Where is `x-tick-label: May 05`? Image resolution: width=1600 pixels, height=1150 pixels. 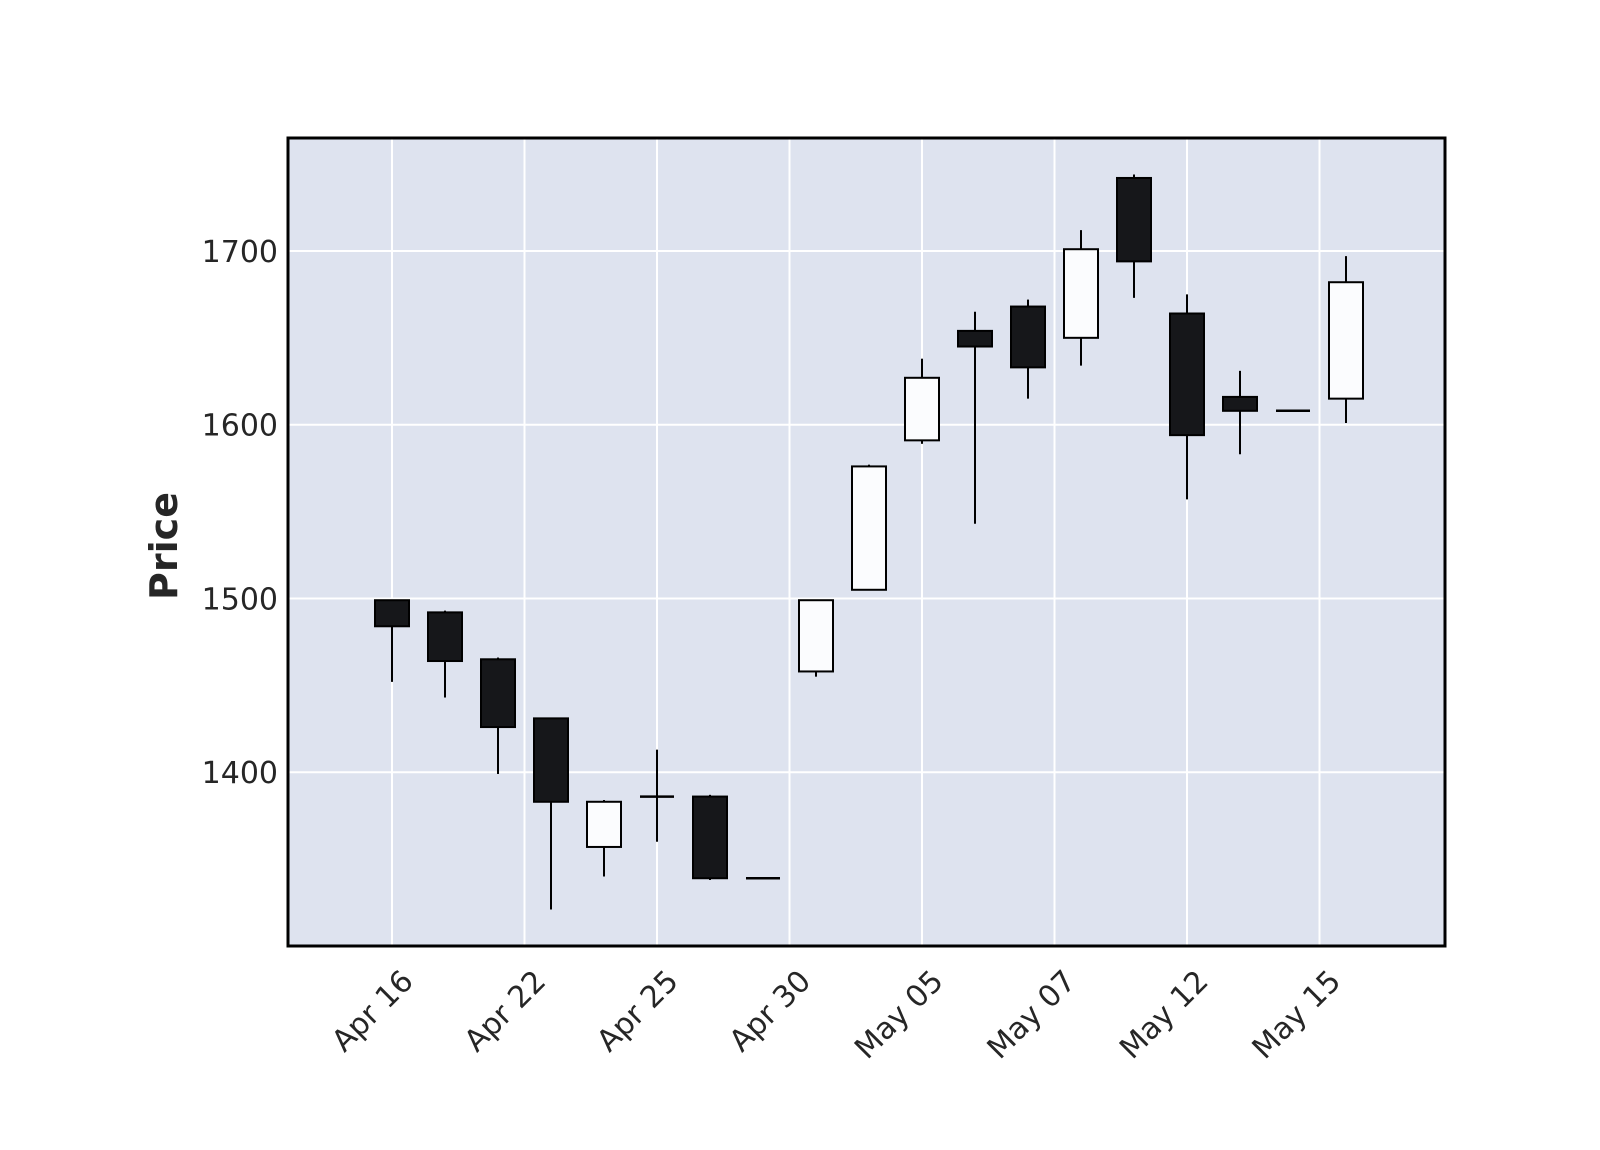
x-tick-label: May 05 is located at coordinates (899, 1015).